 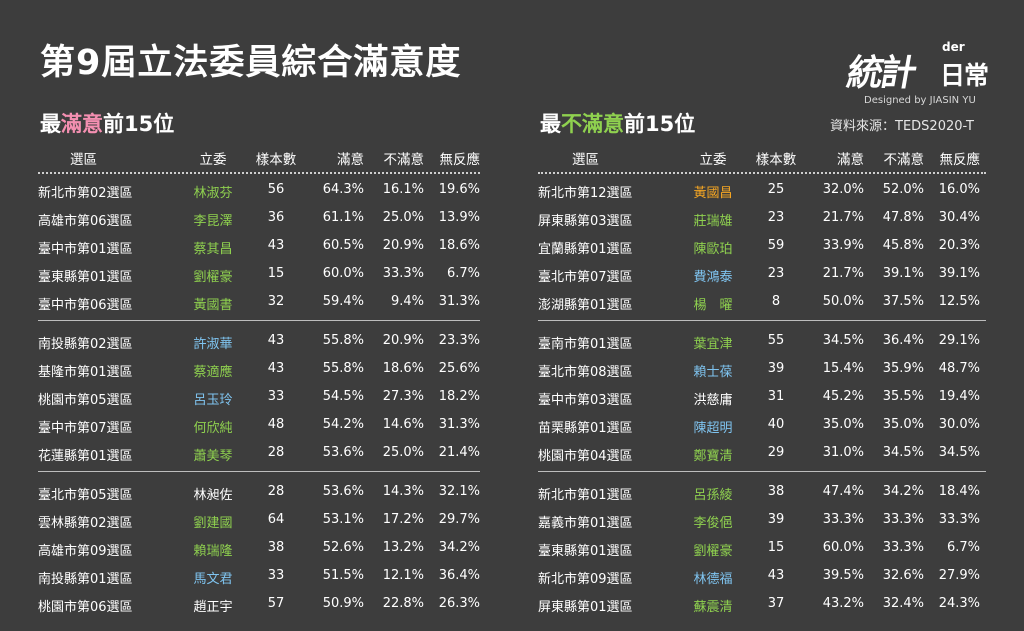 What do you see at coordinates (713, 428) in the screenshot?
I see `cell-legislator: 陳超明` at bounding box center [713, 428].